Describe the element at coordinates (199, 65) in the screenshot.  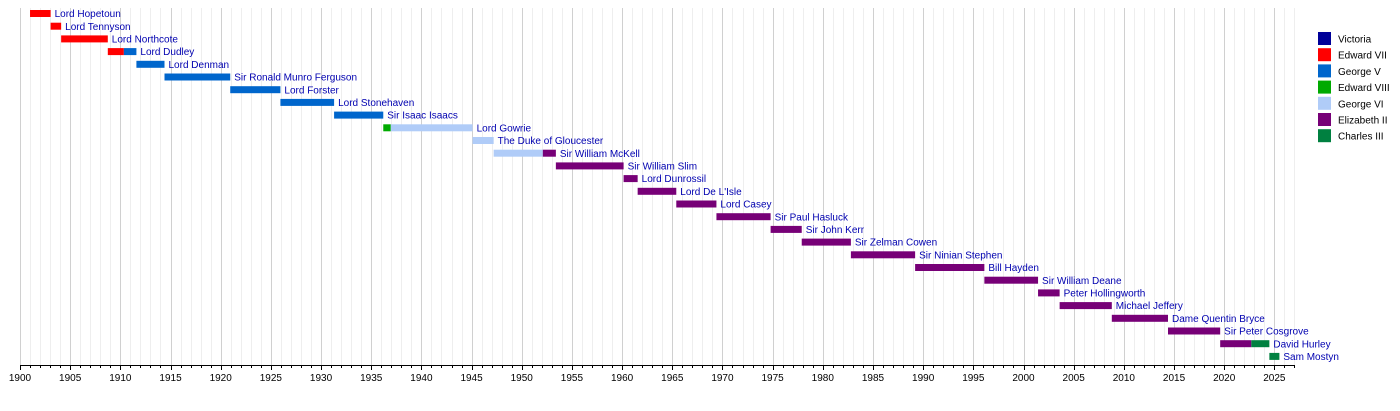
I see `governor-label: Lord Denman` at that location.